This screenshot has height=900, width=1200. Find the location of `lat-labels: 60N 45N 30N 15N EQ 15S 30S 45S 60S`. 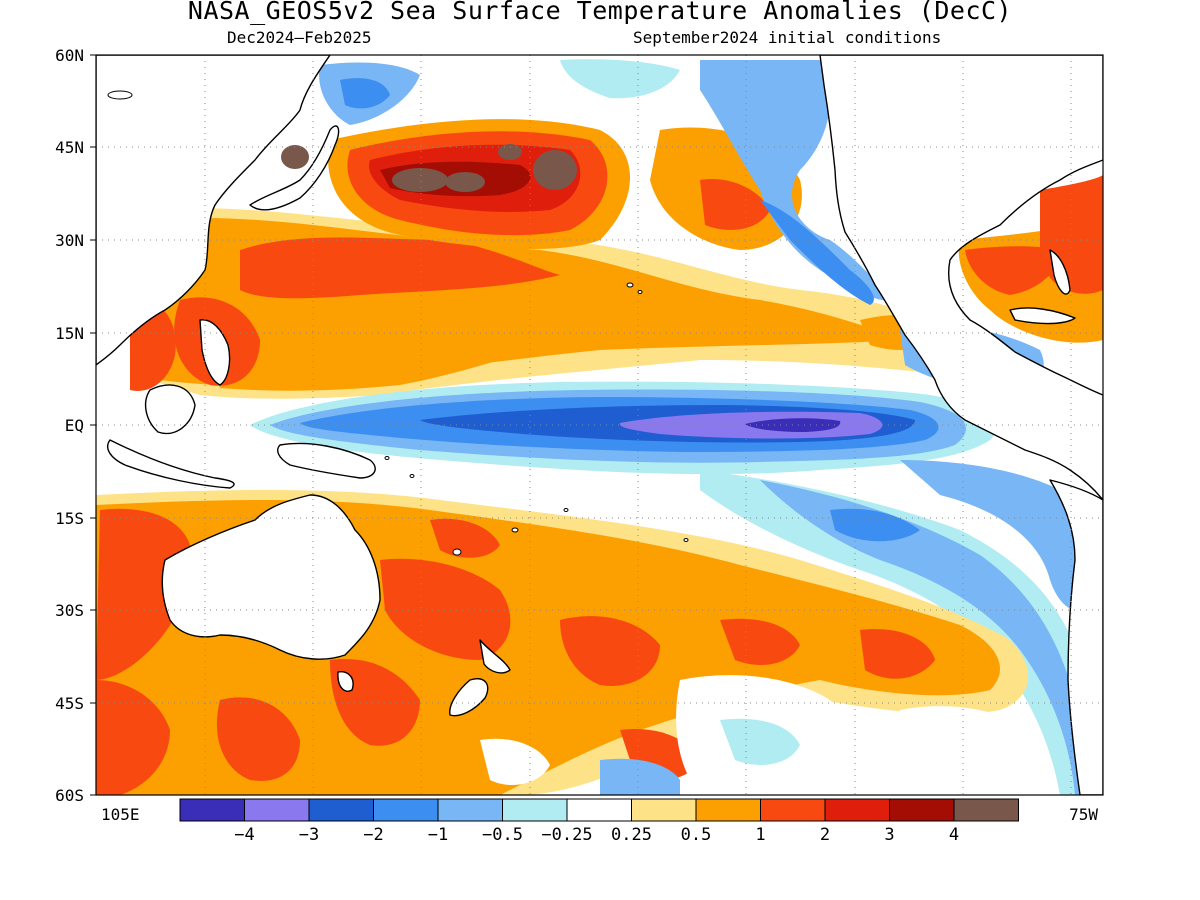

lat-labels: 60N 45N 30N 15N EQ 15S 30S 45S 60S is located at coordinates (69, 425).